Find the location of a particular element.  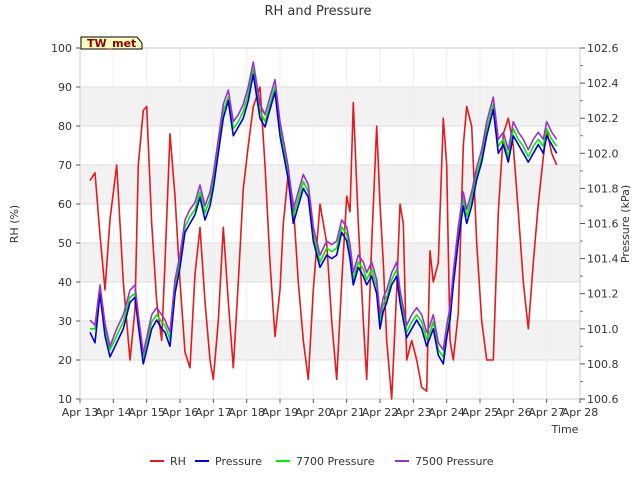

right-y-tick-label: 101.4 is located at coordinates (603, 259).